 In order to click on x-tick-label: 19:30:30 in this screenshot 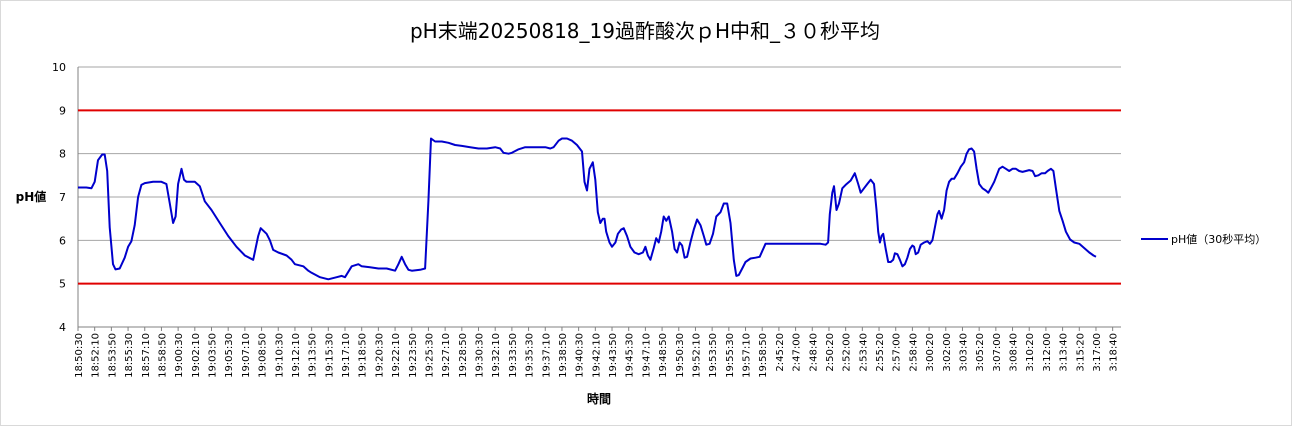, I will do `click(480, 355)`.